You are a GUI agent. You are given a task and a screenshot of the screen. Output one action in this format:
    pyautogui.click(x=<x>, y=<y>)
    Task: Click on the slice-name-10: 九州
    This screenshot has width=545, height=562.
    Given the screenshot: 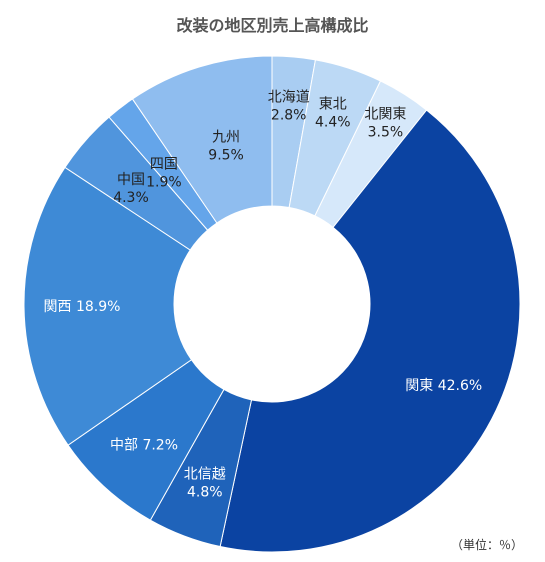 What is the action you would take?
    pyautogui.click(x=226, y=137)
    